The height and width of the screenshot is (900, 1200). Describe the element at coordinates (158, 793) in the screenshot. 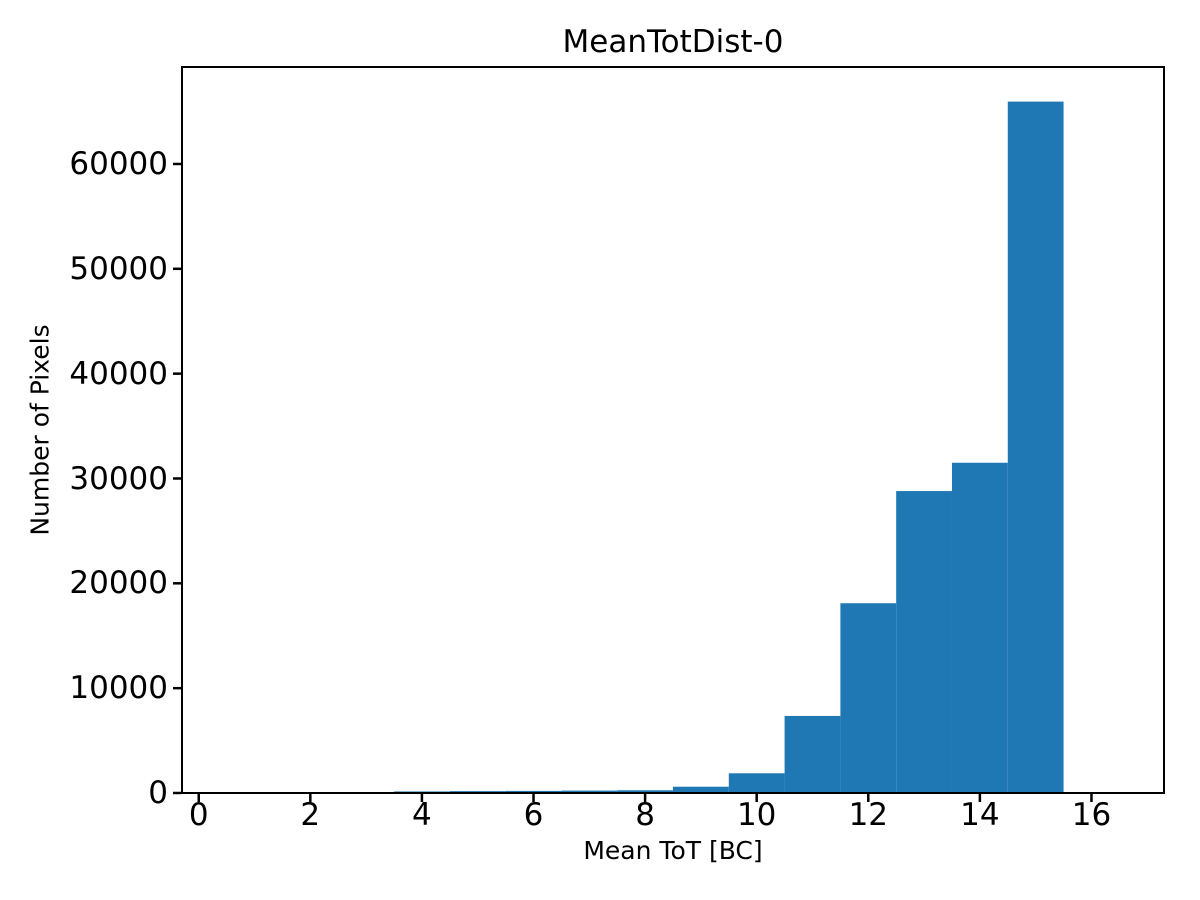

I see `y-tick-label: 0` at that location.